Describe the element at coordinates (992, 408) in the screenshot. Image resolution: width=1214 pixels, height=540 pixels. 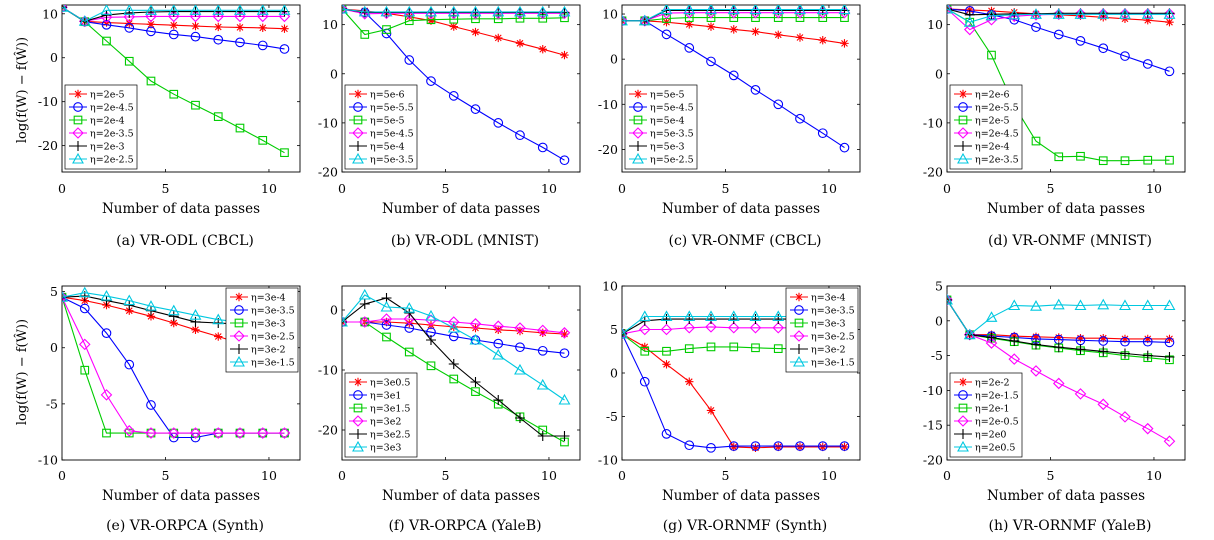
I see `legend-entry: η=2e-1` at that location.